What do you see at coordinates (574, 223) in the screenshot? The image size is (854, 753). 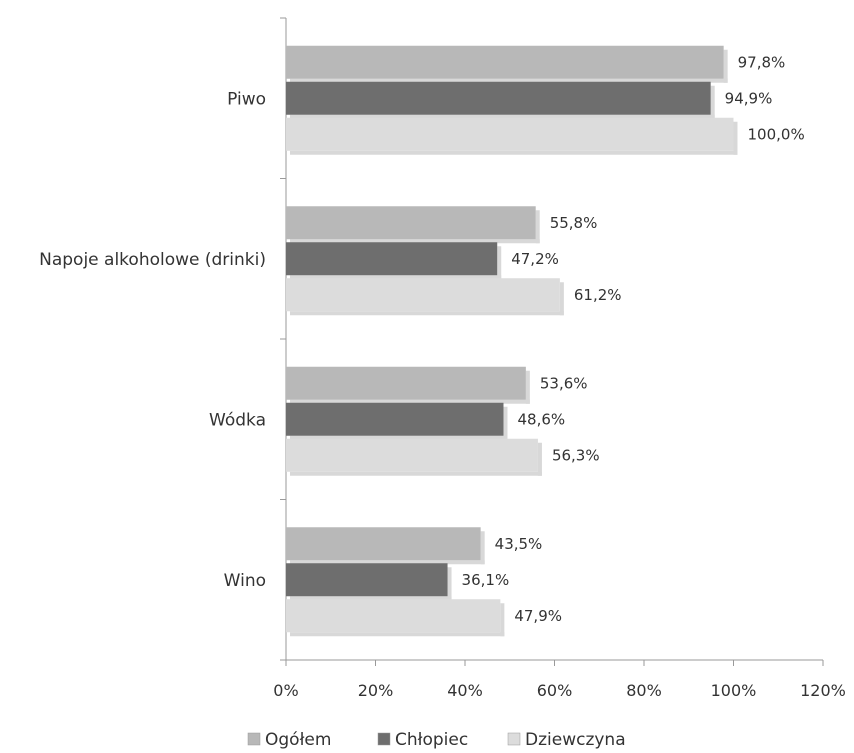 I see `data-label: 55,8%` at bounding box center [574, 223].